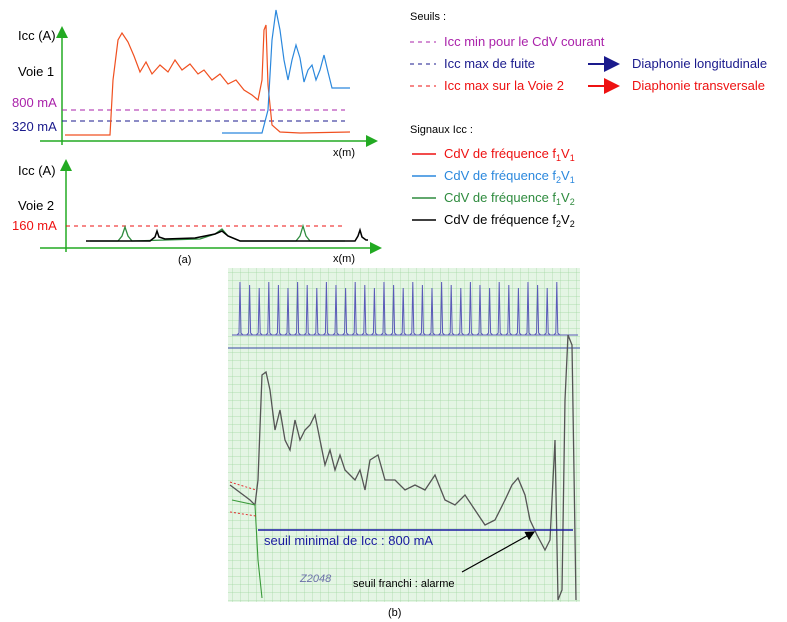 Image resolution: width=787 pixels, height=622 pixels. I want to click on voie1-plot: Icc (A) Voie 1 800 mA 320 mA x(m), so click(195, 84).